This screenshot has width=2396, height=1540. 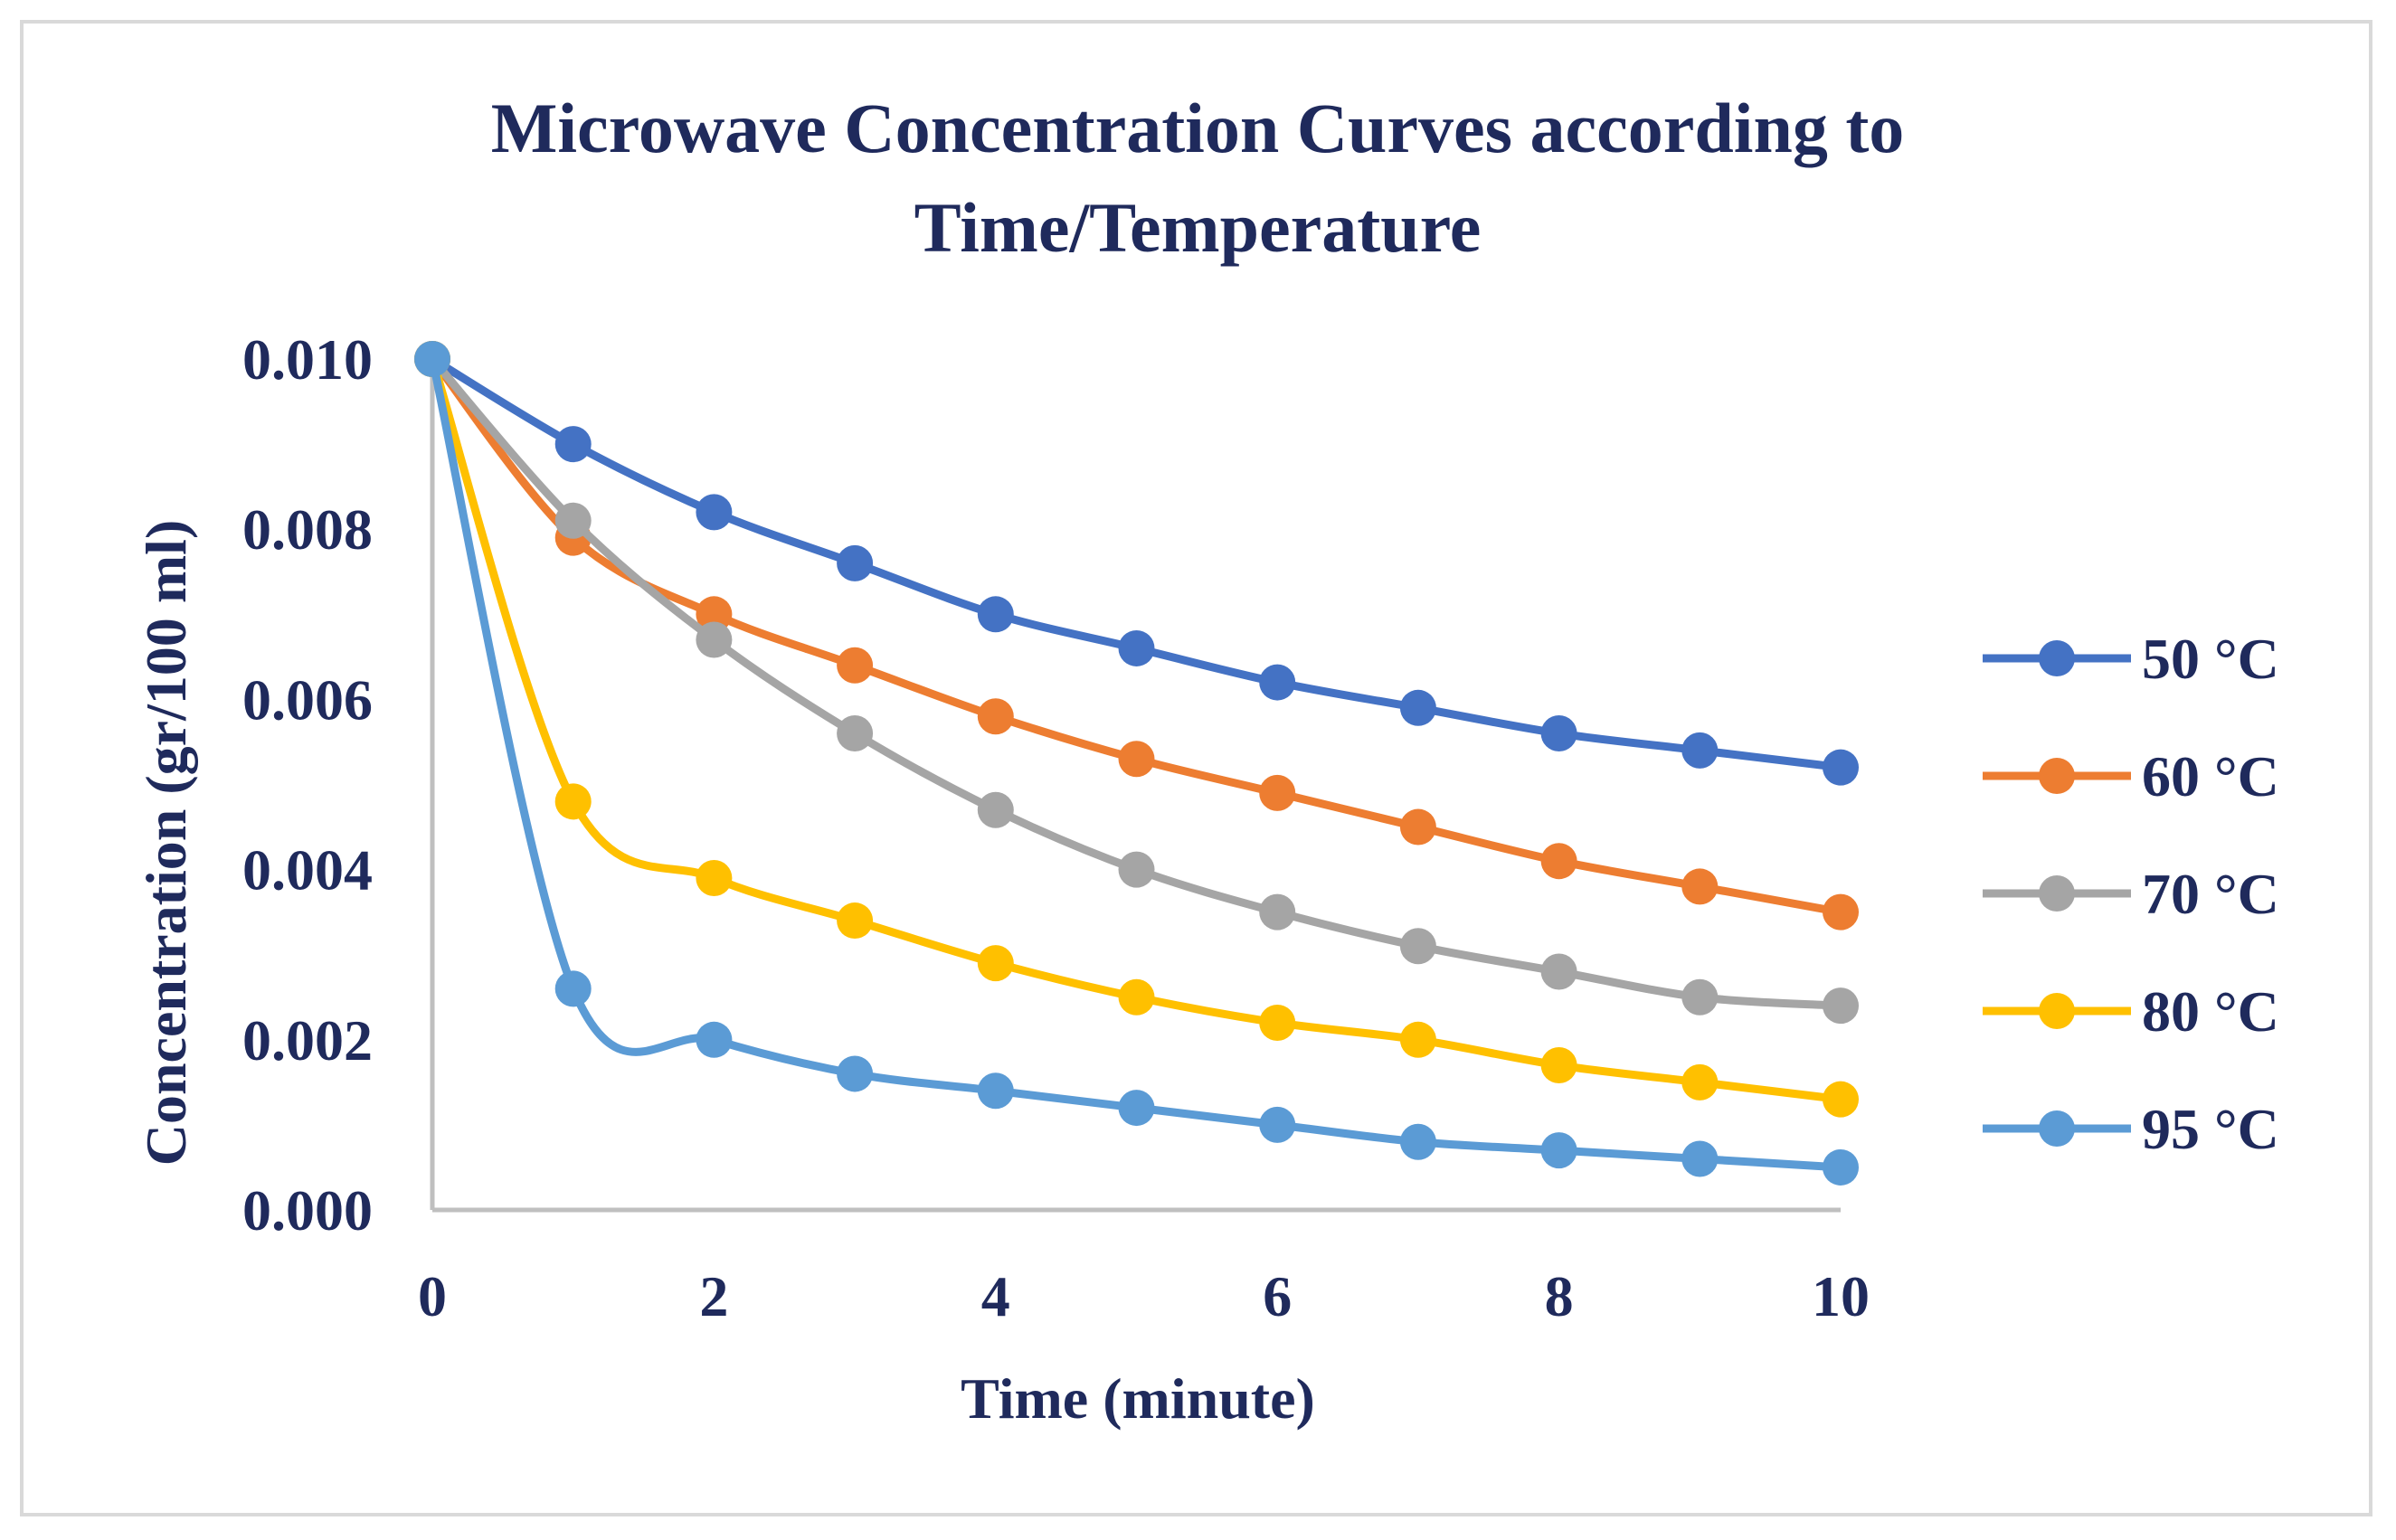 I want to click on x-tick-label: 10, so click(x=1841, y=1296).